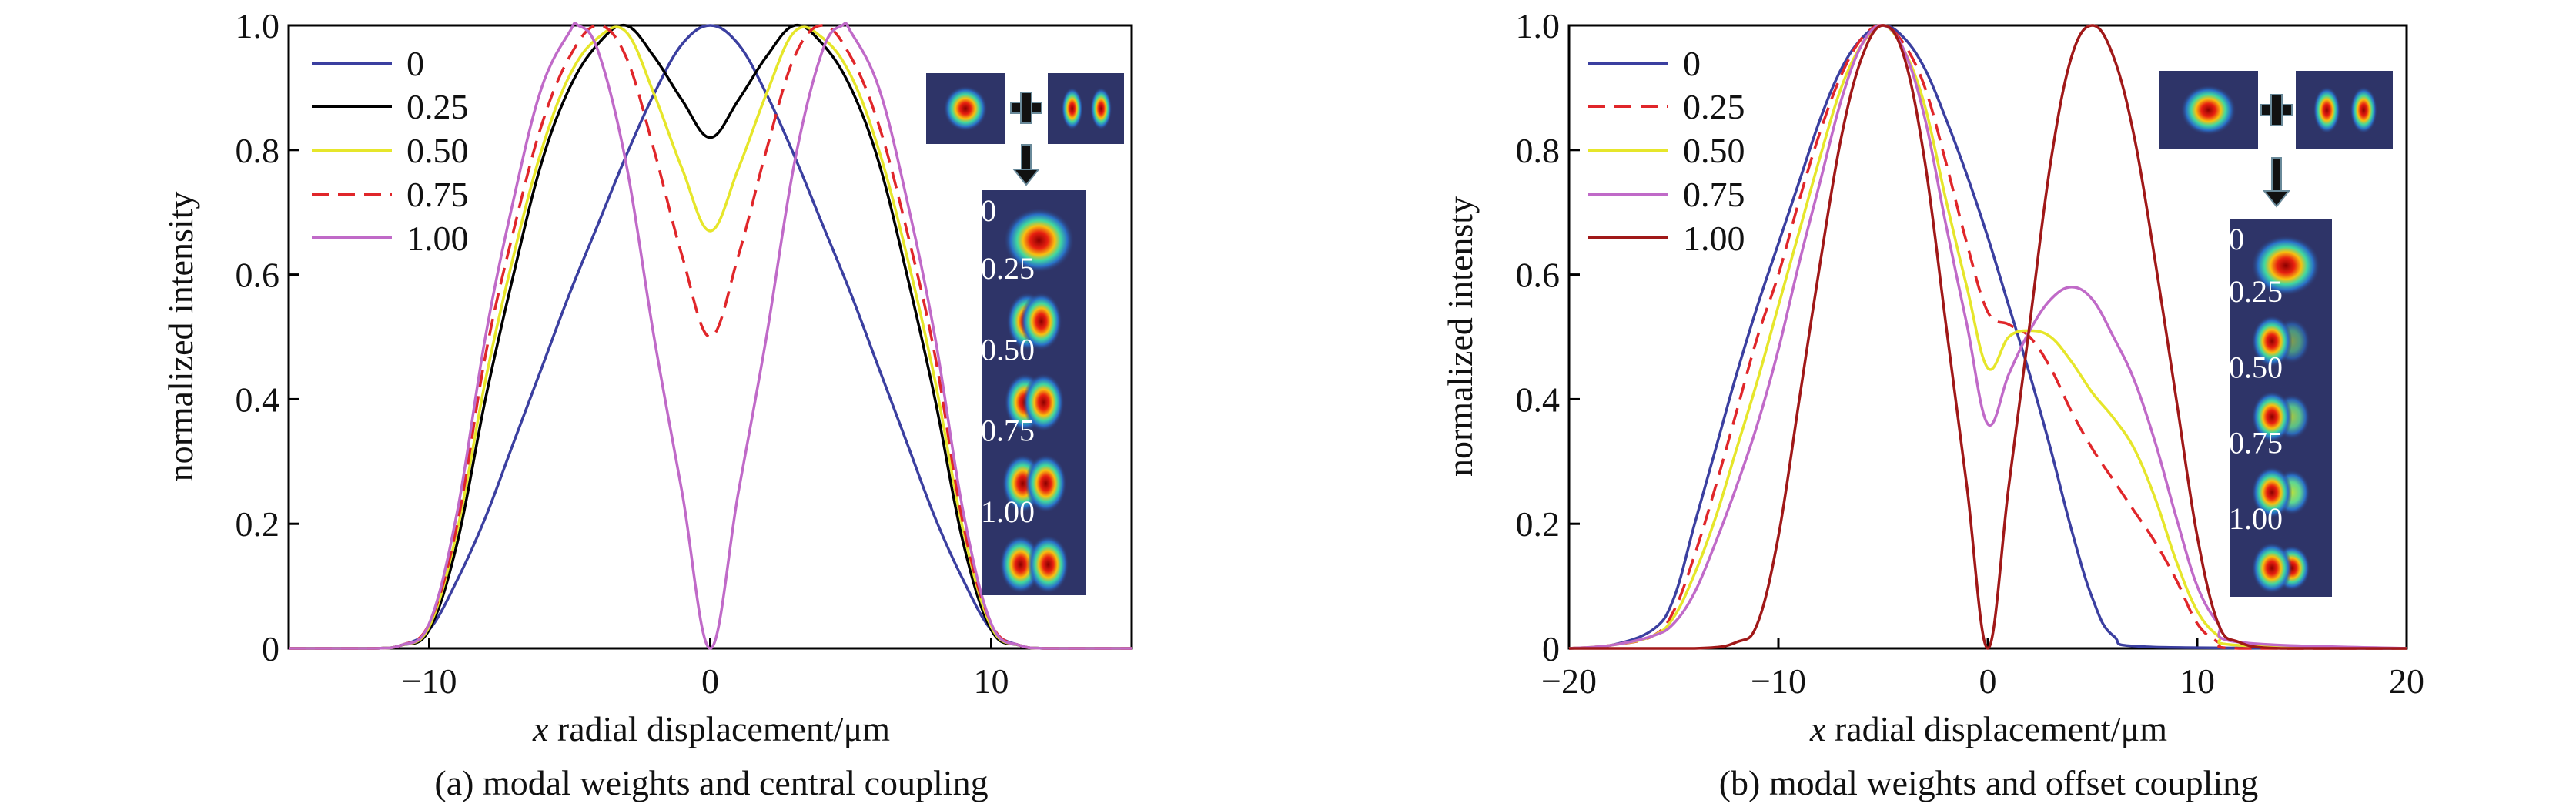 The image size is (2576, 807). I want to click on caption-b: (b) modal weights and offset coupling, so click(1989, 783).